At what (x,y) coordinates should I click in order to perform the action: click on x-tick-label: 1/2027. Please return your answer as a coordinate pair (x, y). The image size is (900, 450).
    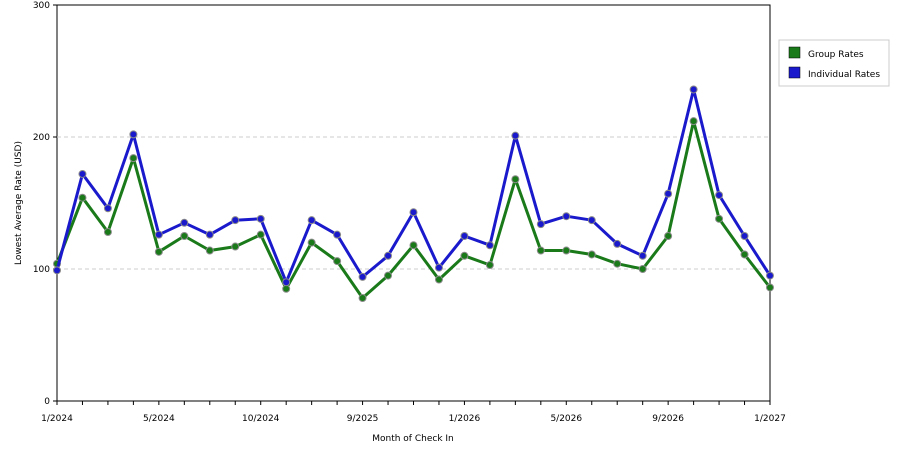
    Looking at the image, I should click on (770, 419).